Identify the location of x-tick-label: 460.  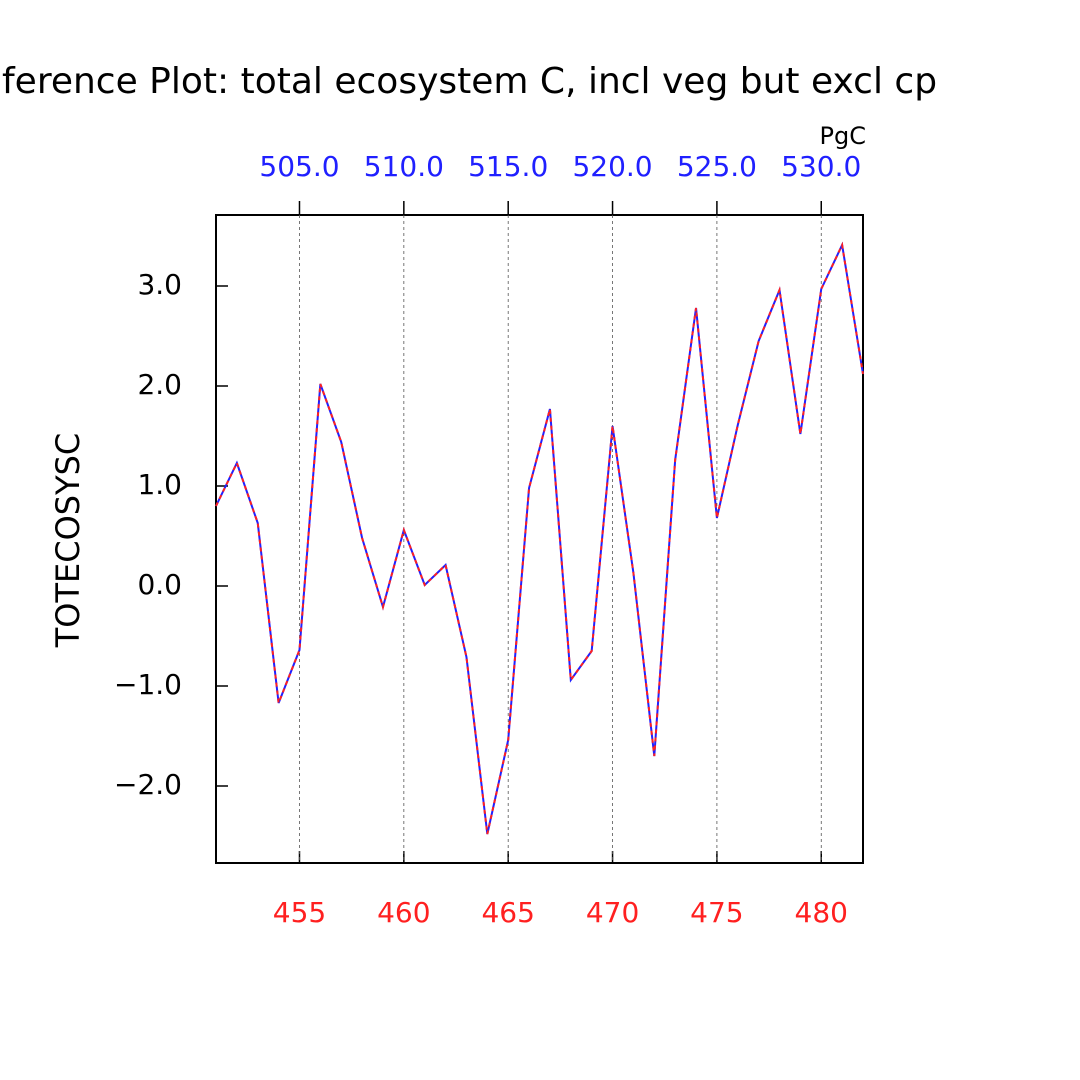
(403, 912).